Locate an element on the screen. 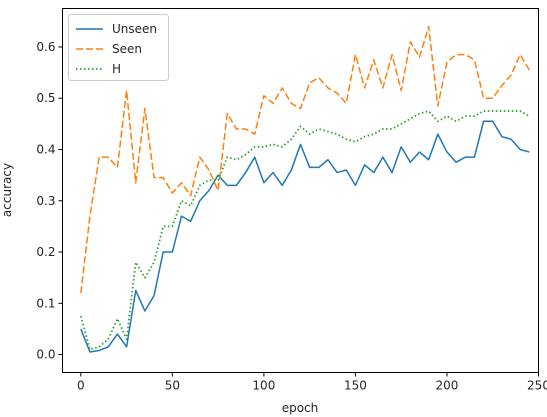 The width and height of the screenshot is (547, 417). y-tick-label: 0.3 is located at coordinates (45, 201).